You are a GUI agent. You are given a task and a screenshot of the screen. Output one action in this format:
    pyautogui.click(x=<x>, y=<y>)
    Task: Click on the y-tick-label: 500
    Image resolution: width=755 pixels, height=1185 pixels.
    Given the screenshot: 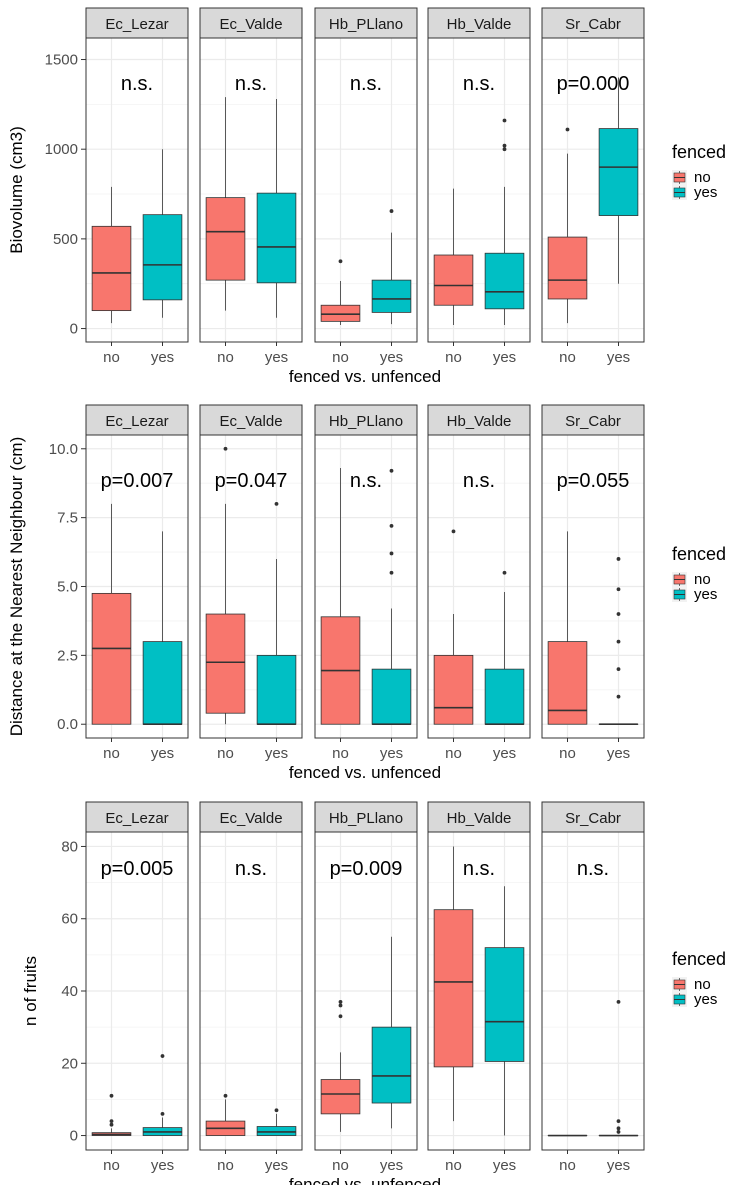 What is the action you would take?
    pyautogui.click(x=65, y=239)
    